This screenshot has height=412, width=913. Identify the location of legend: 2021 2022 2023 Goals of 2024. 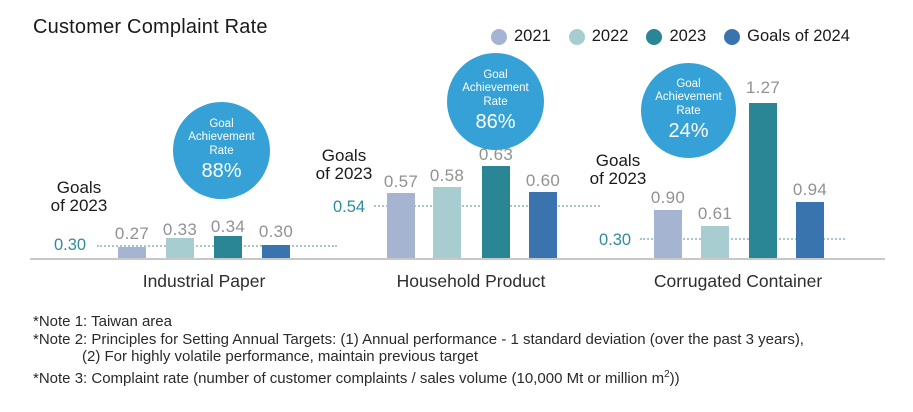
(670, 36).